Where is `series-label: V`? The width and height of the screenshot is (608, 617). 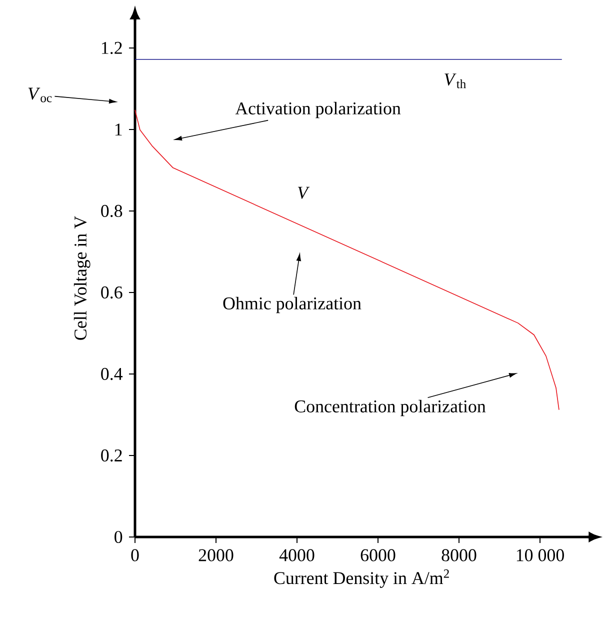
series-label: V is located at coordinates (304, 192).